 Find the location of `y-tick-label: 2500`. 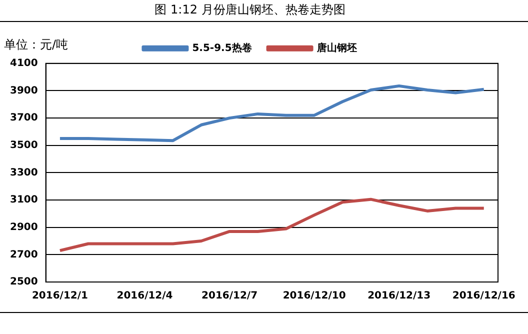

y-tick-label: 2500 is located at coordinates (24, 282).